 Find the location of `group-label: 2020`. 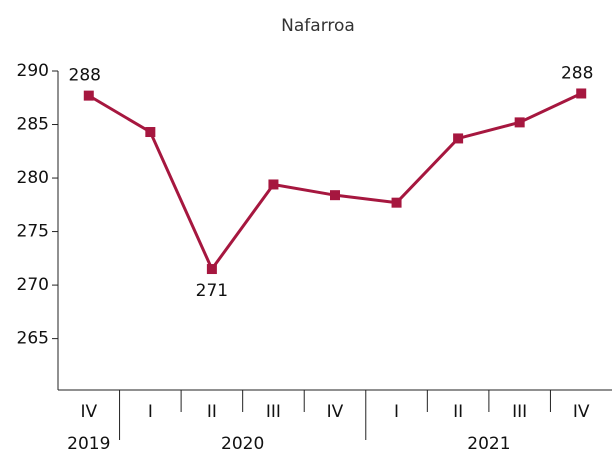

group-label: 2020 is located at coordinates (242, 444).